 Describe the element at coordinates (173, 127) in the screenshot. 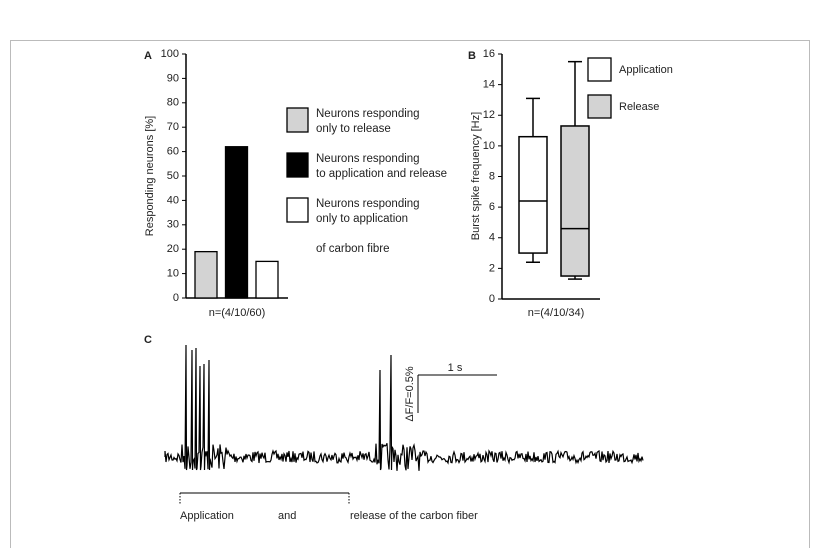

I see `y-tick-label: 70` at that location.